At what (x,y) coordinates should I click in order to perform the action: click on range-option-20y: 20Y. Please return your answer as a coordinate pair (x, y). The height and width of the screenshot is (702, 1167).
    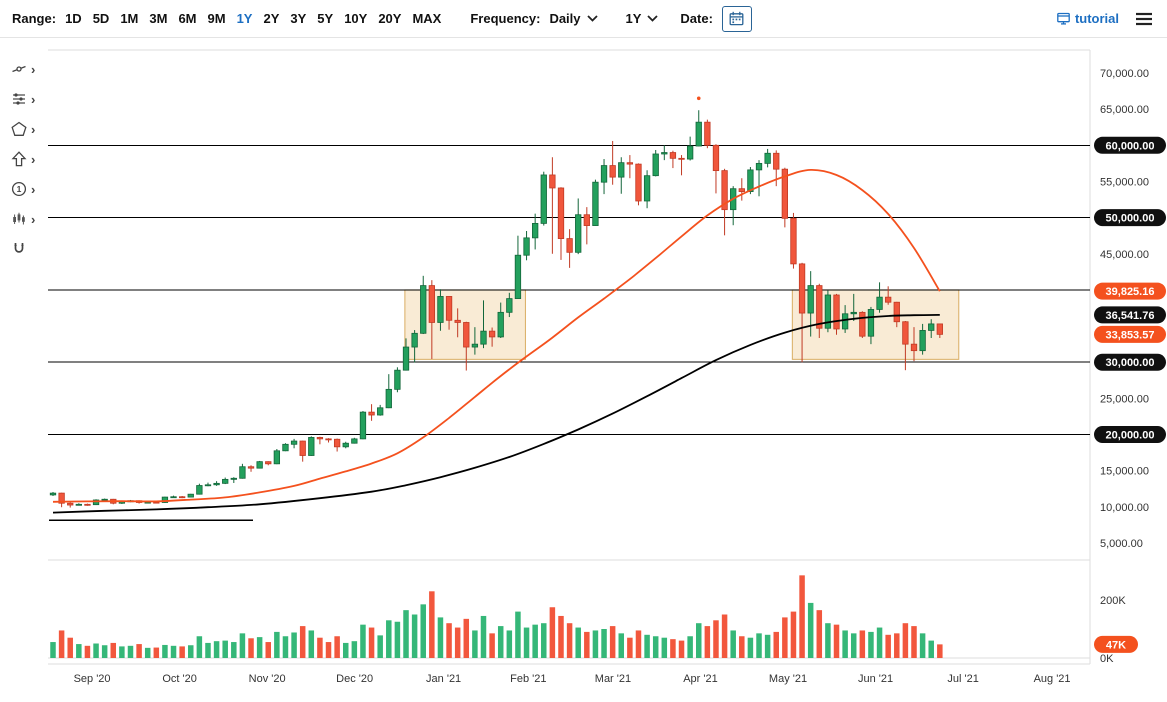
    Looking at the image, I should click on (390, 18).